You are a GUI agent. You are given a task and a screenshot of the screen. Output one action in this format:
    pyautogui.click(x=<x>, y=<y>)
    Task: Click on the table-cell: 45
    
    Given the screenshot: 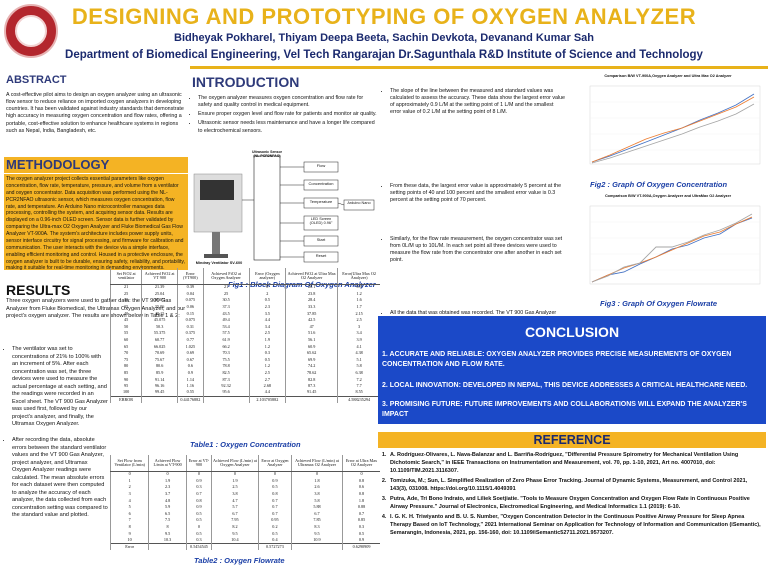 What is the action you would take?
    pyautogui.click(x=125, y=320)
    